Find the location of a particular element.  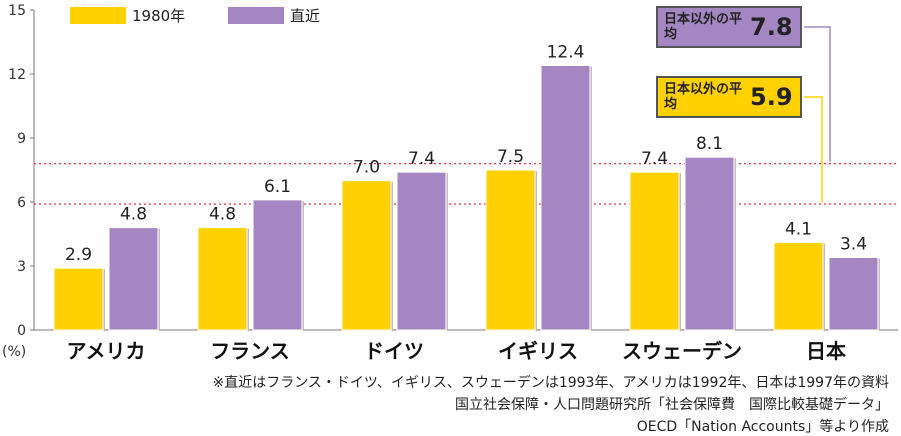

y-axis-unit: (%) is located at coordinates (14, 352).